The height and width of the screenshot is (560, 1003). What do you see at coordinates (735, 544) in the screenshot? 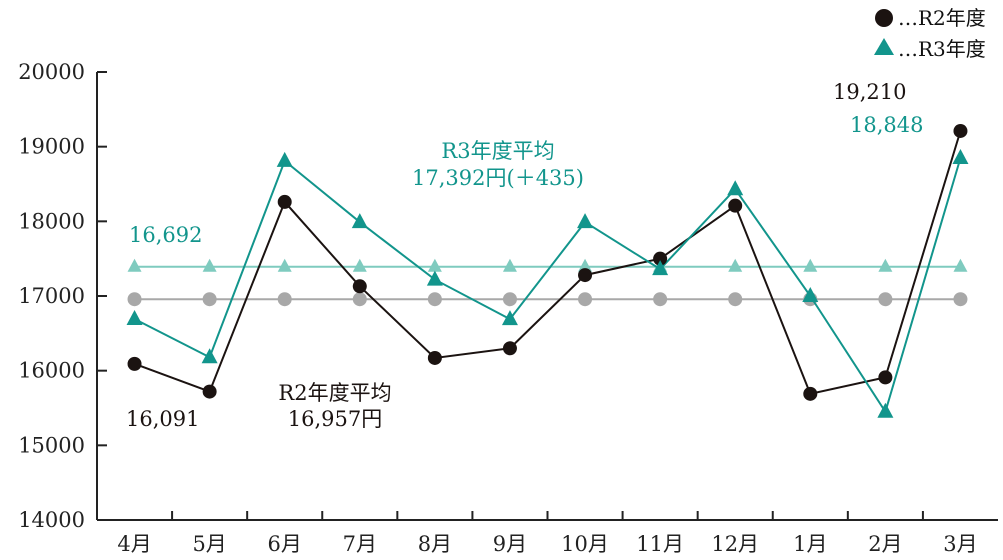
I see `x-tick-label: 12月` at bounding box center [735, 544].